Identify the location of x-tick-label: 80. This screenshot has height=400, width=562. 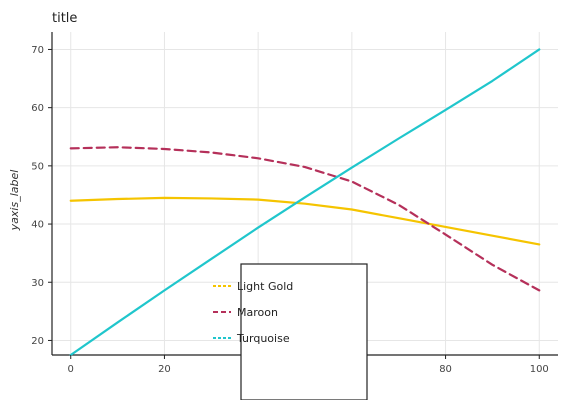
(445, 369).